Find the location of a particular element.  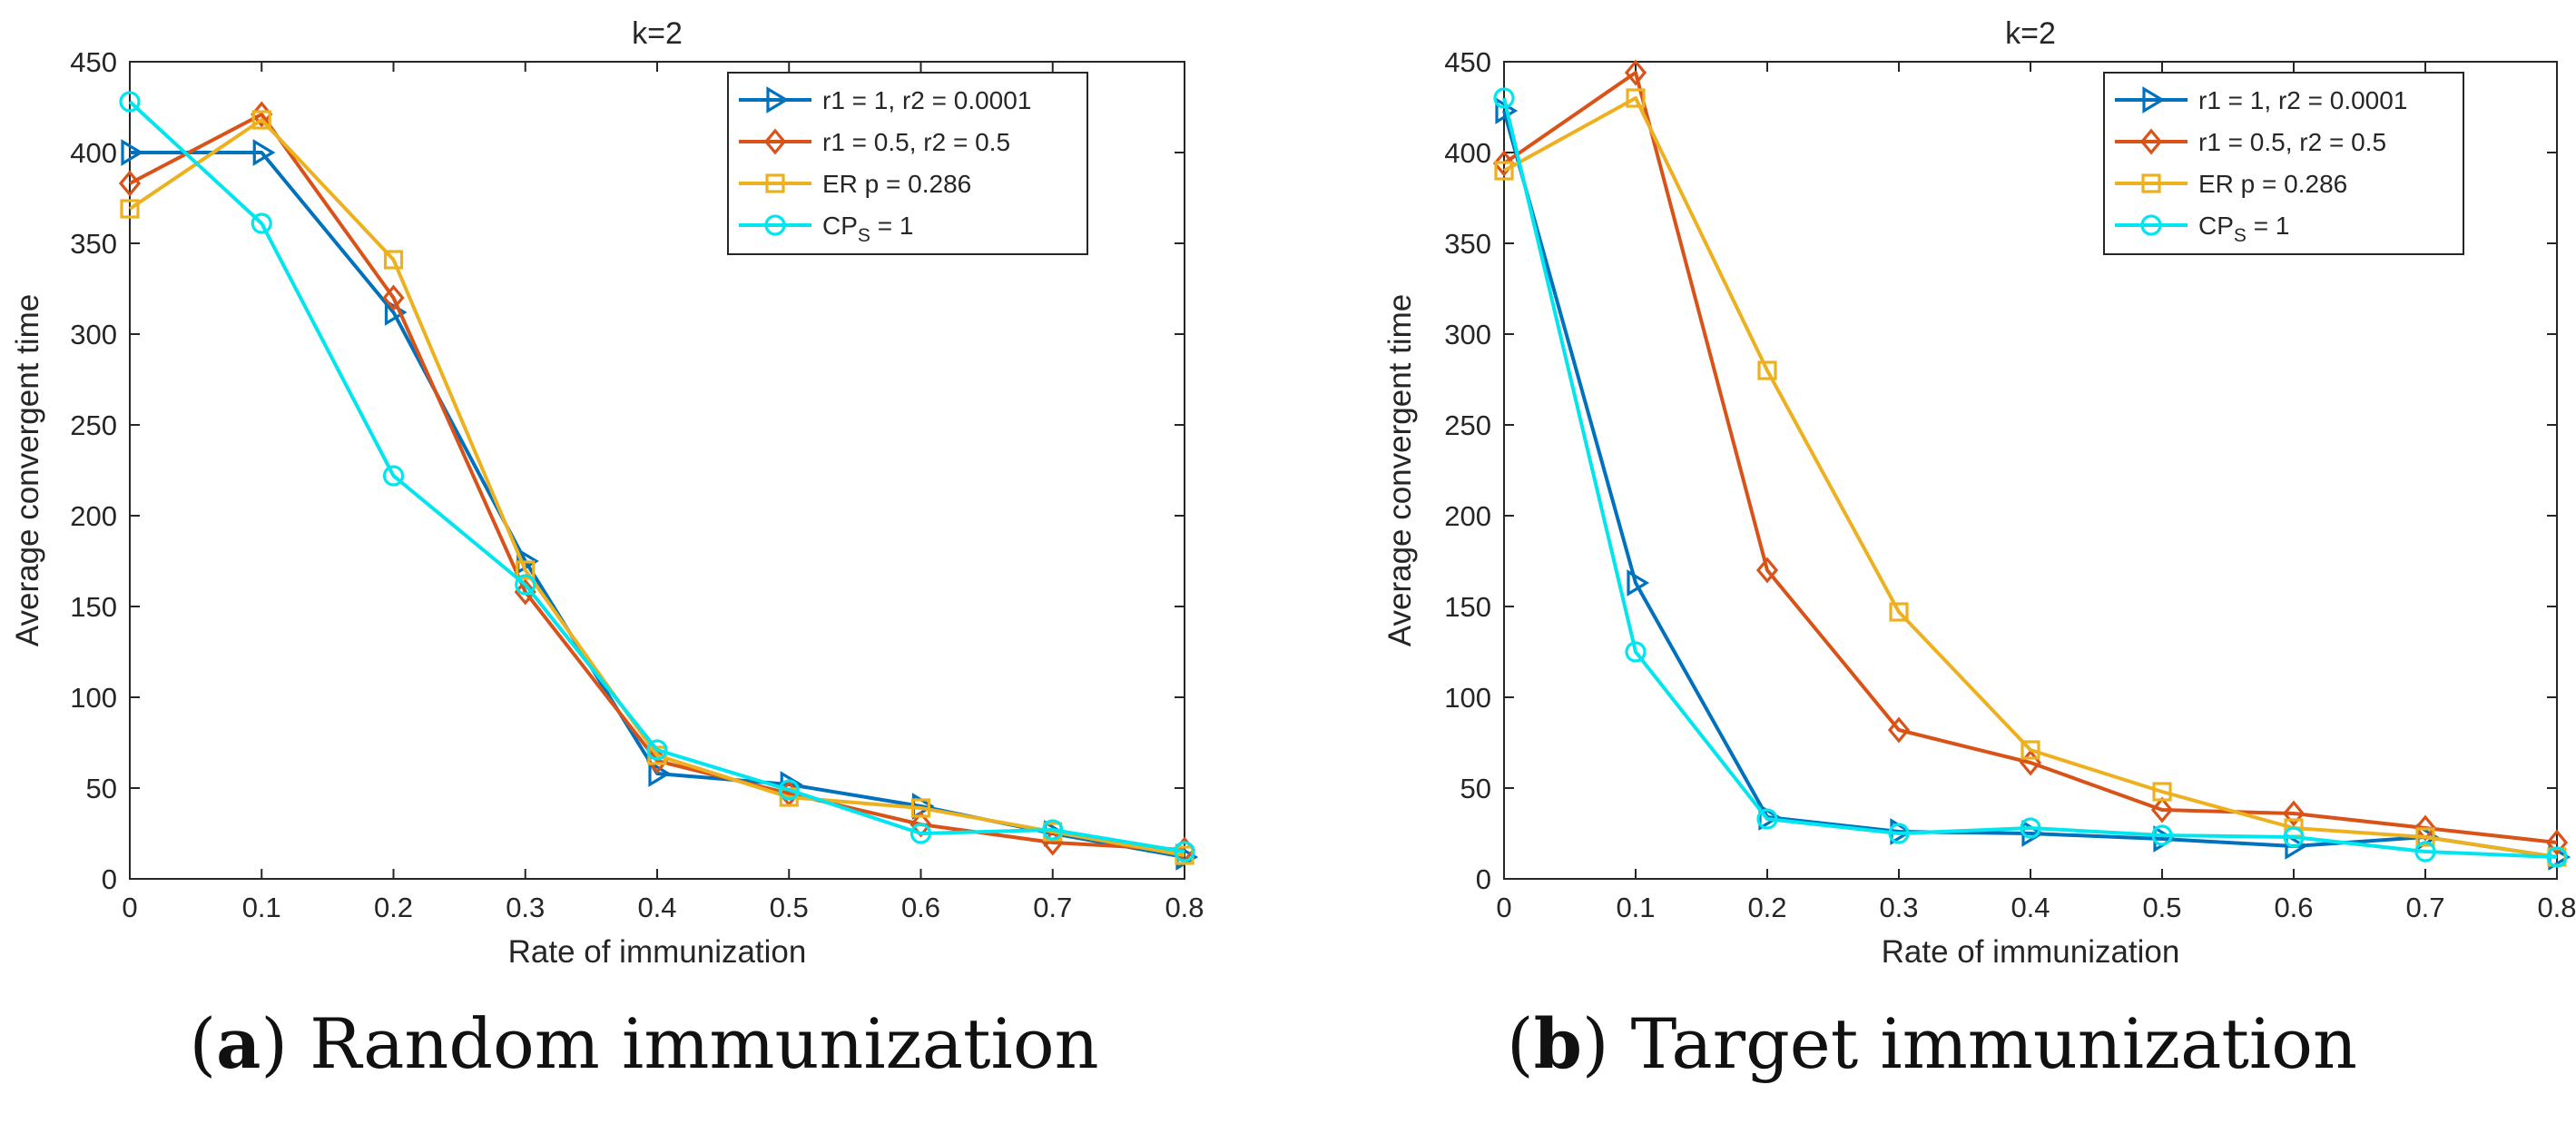

y-tick-label: 150 is located at coordinates (93, 607).